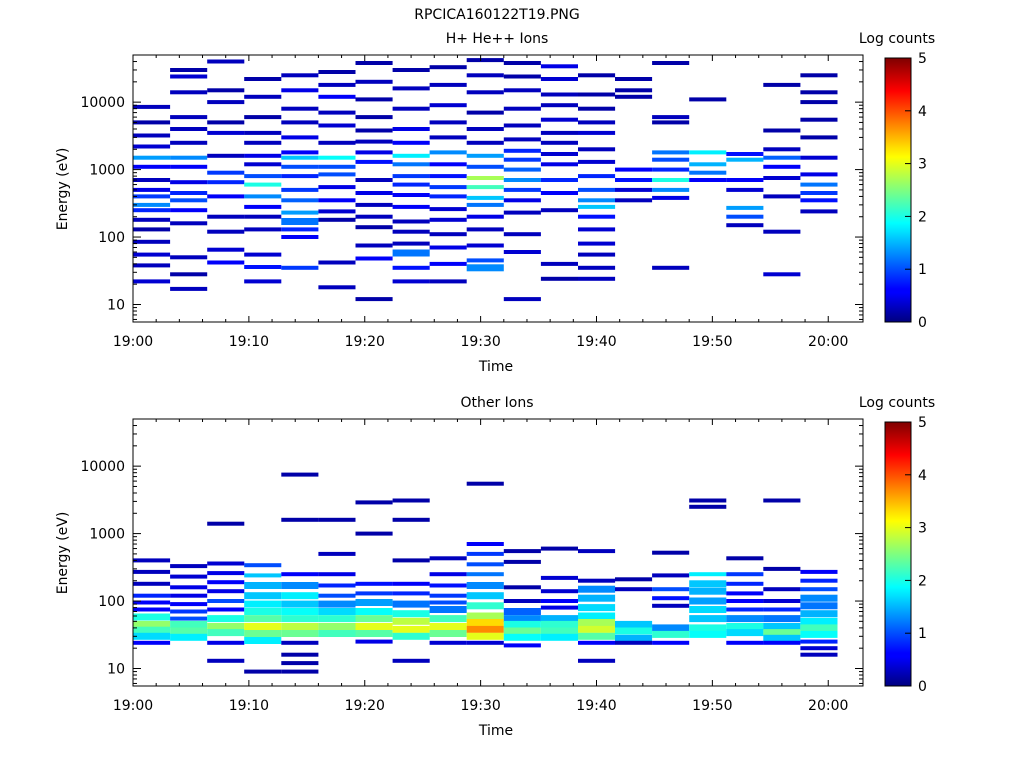  I want to click on panel2-colorbar, so click(898, 554).